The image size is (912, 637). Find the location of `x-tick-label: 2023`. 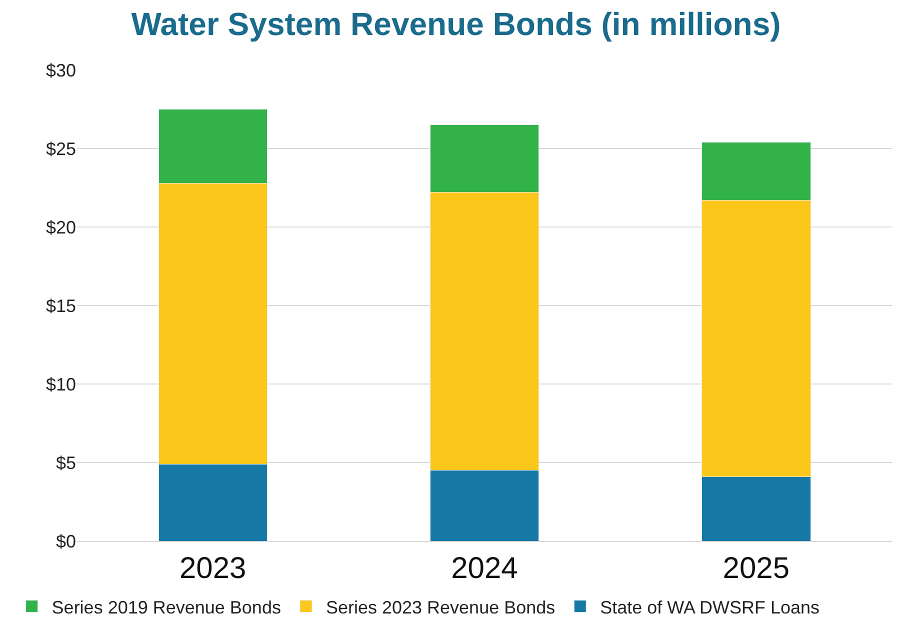

x-tick-label: 2023 is located at coordinates (212, 568).